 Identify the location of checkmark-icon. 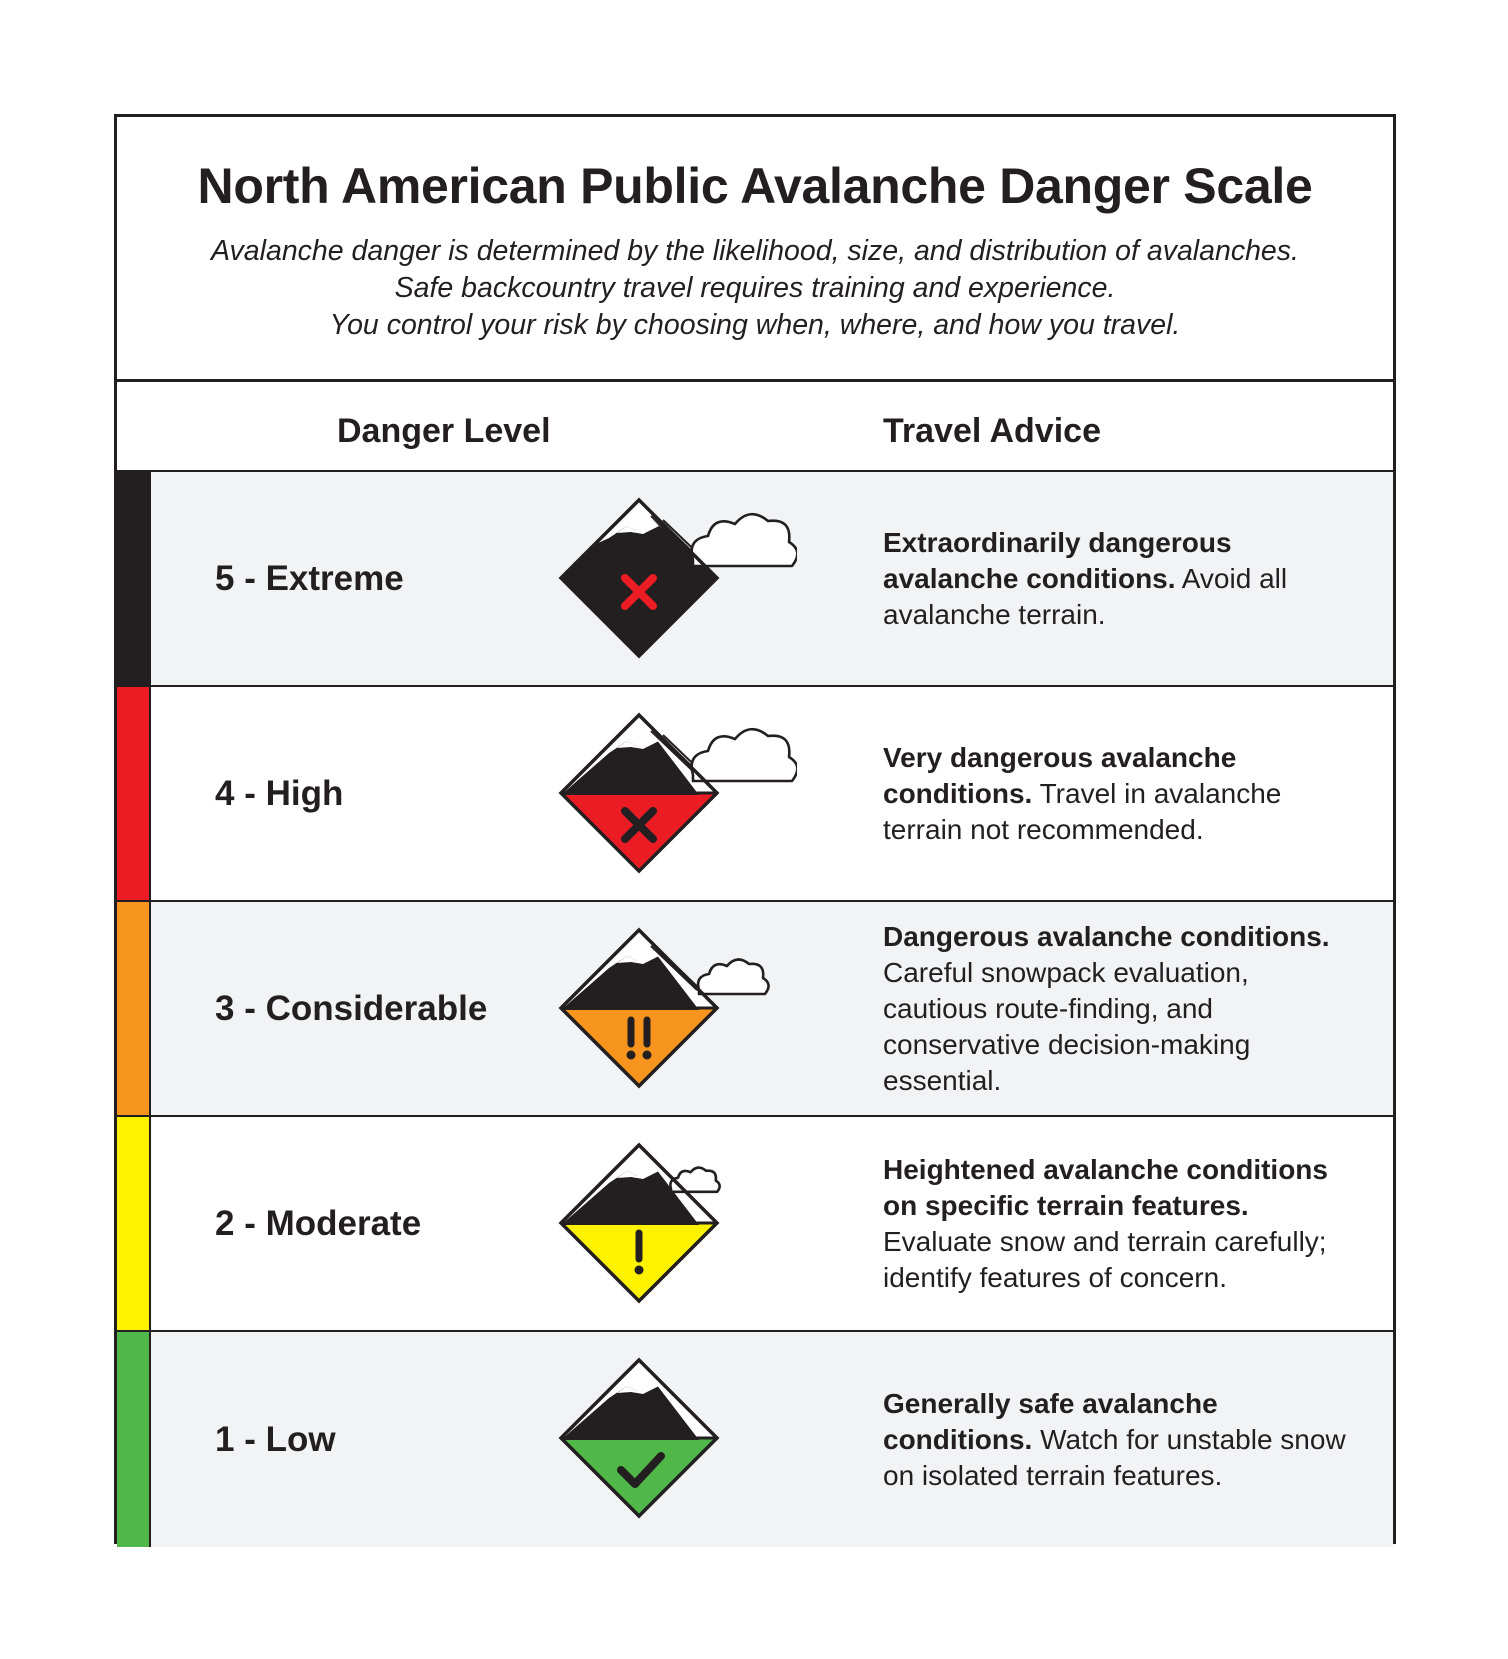
(641, 1470).